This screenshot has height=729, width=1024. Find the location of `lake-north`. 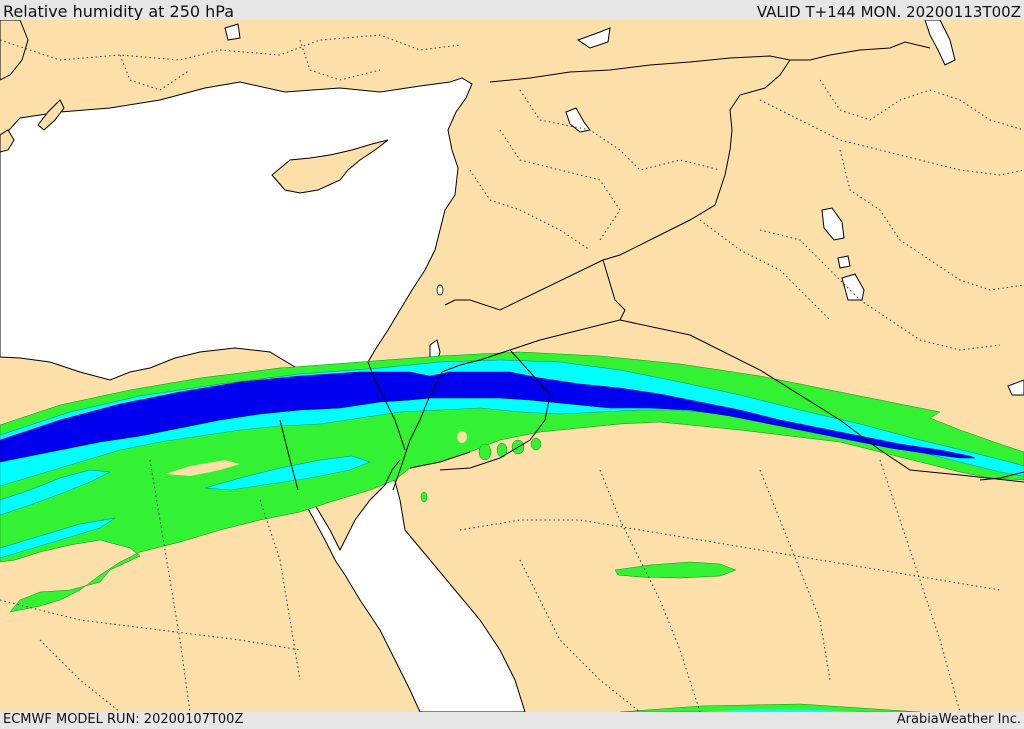

lake-north is located at coordinates (593, 38).